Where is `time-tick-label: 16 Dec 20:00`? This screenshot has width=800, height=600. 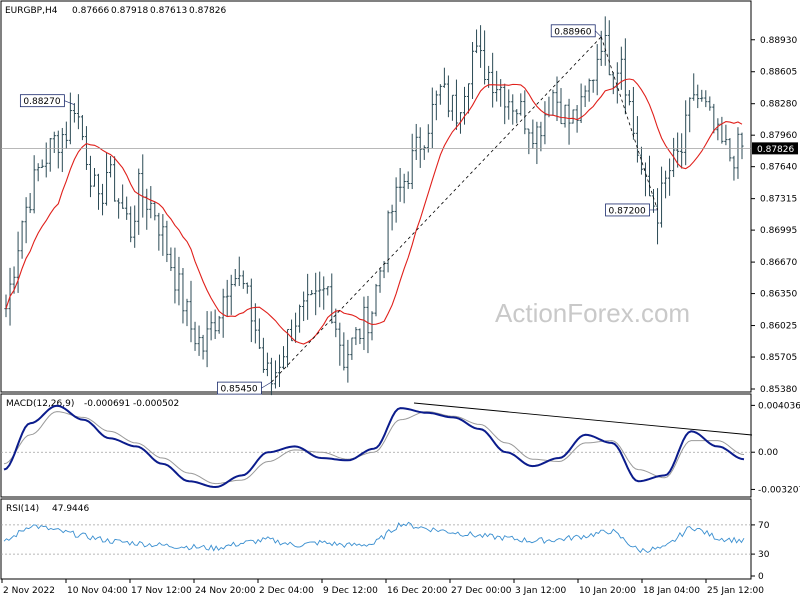
time-tick-label: 16 Dec 20:00 is located at coordinates (417, 591).